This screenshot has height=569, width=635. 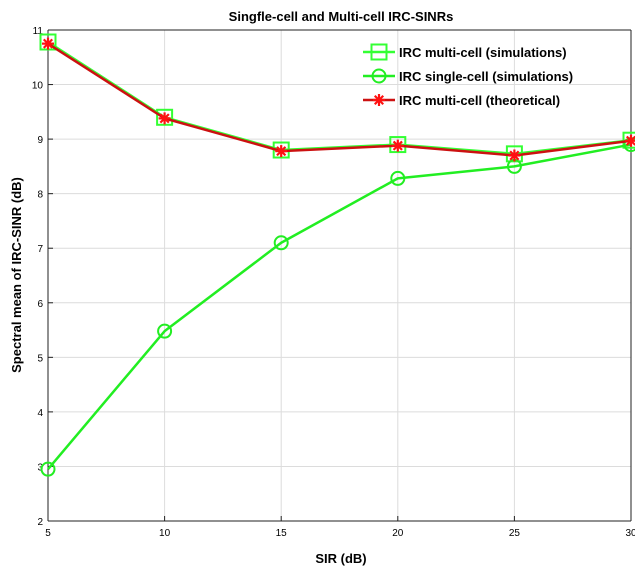 What do you see at coordinates (165, 533) in the screenshot?
I see `x-tick-label-1: 10` at bounding box center [165, 533].